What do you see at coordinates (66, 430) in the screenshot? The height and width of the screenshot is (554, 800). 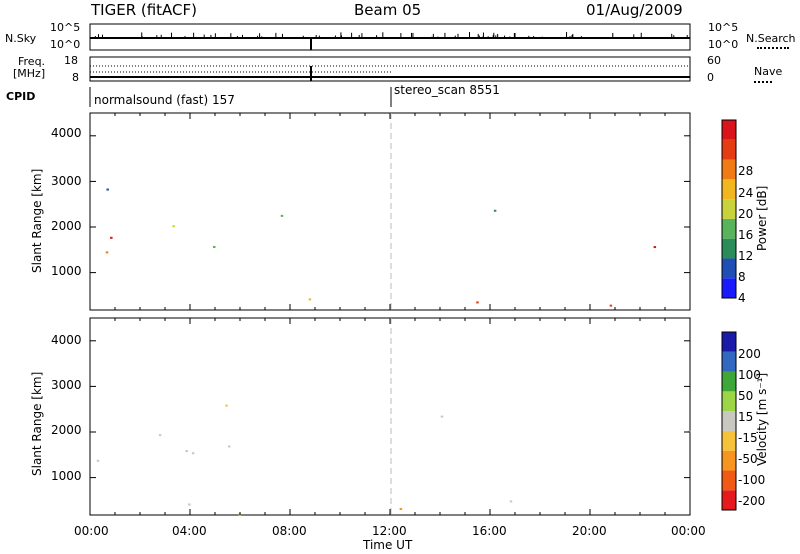 I see `velocity-ytick-2000: 2000` at bounding box center [66, 430].